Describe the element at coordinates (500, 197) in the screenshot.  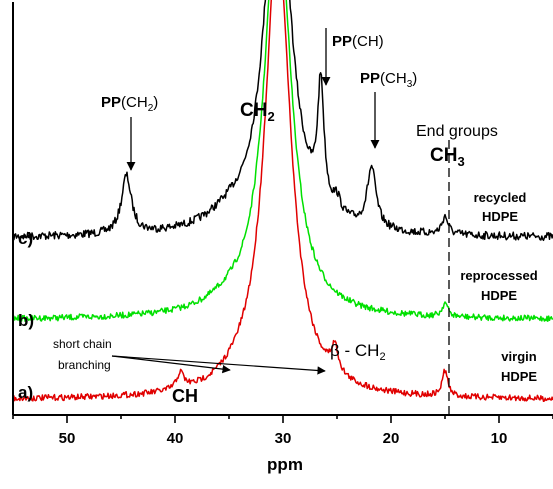
I see `label-recycled: recycled` at that location.